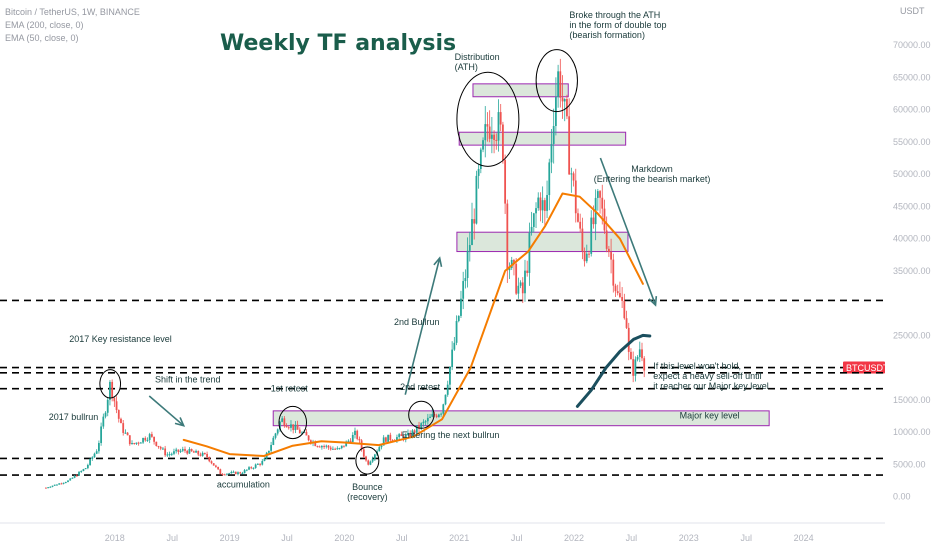 The width and height of the screenshot is (932, 550). I want to click on annotation-line: Major key level, so click(710, 416).